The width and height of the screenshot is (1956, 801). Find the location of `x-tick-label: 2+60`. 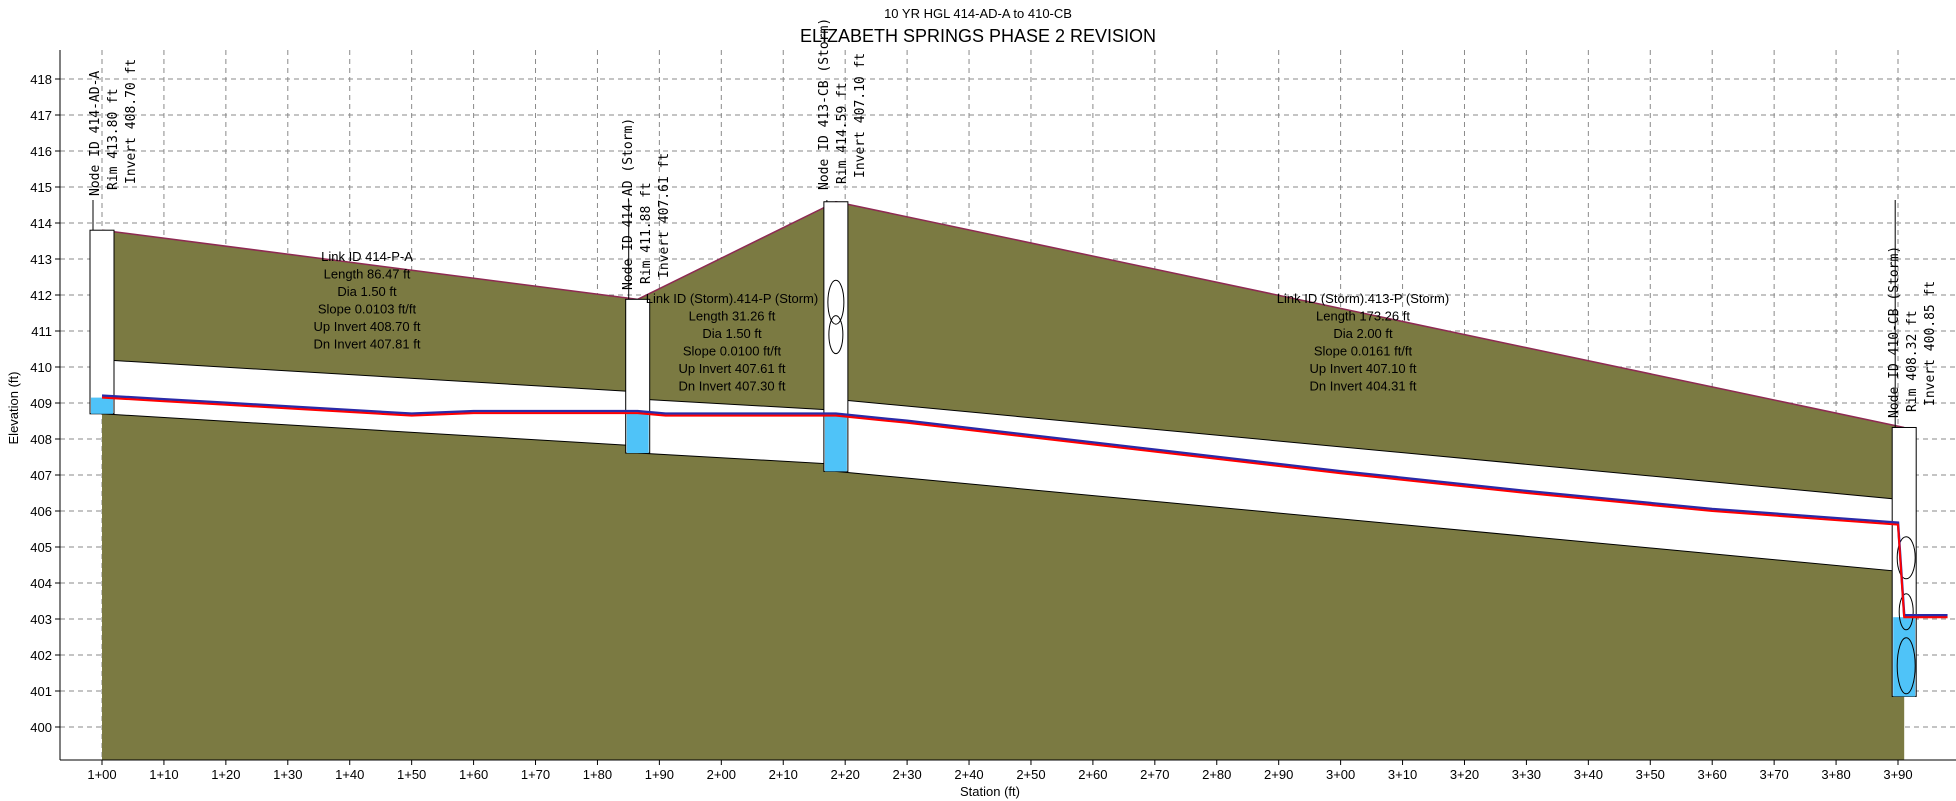

x-tick-label: 2+60 is located at coordinates (1092, 774).